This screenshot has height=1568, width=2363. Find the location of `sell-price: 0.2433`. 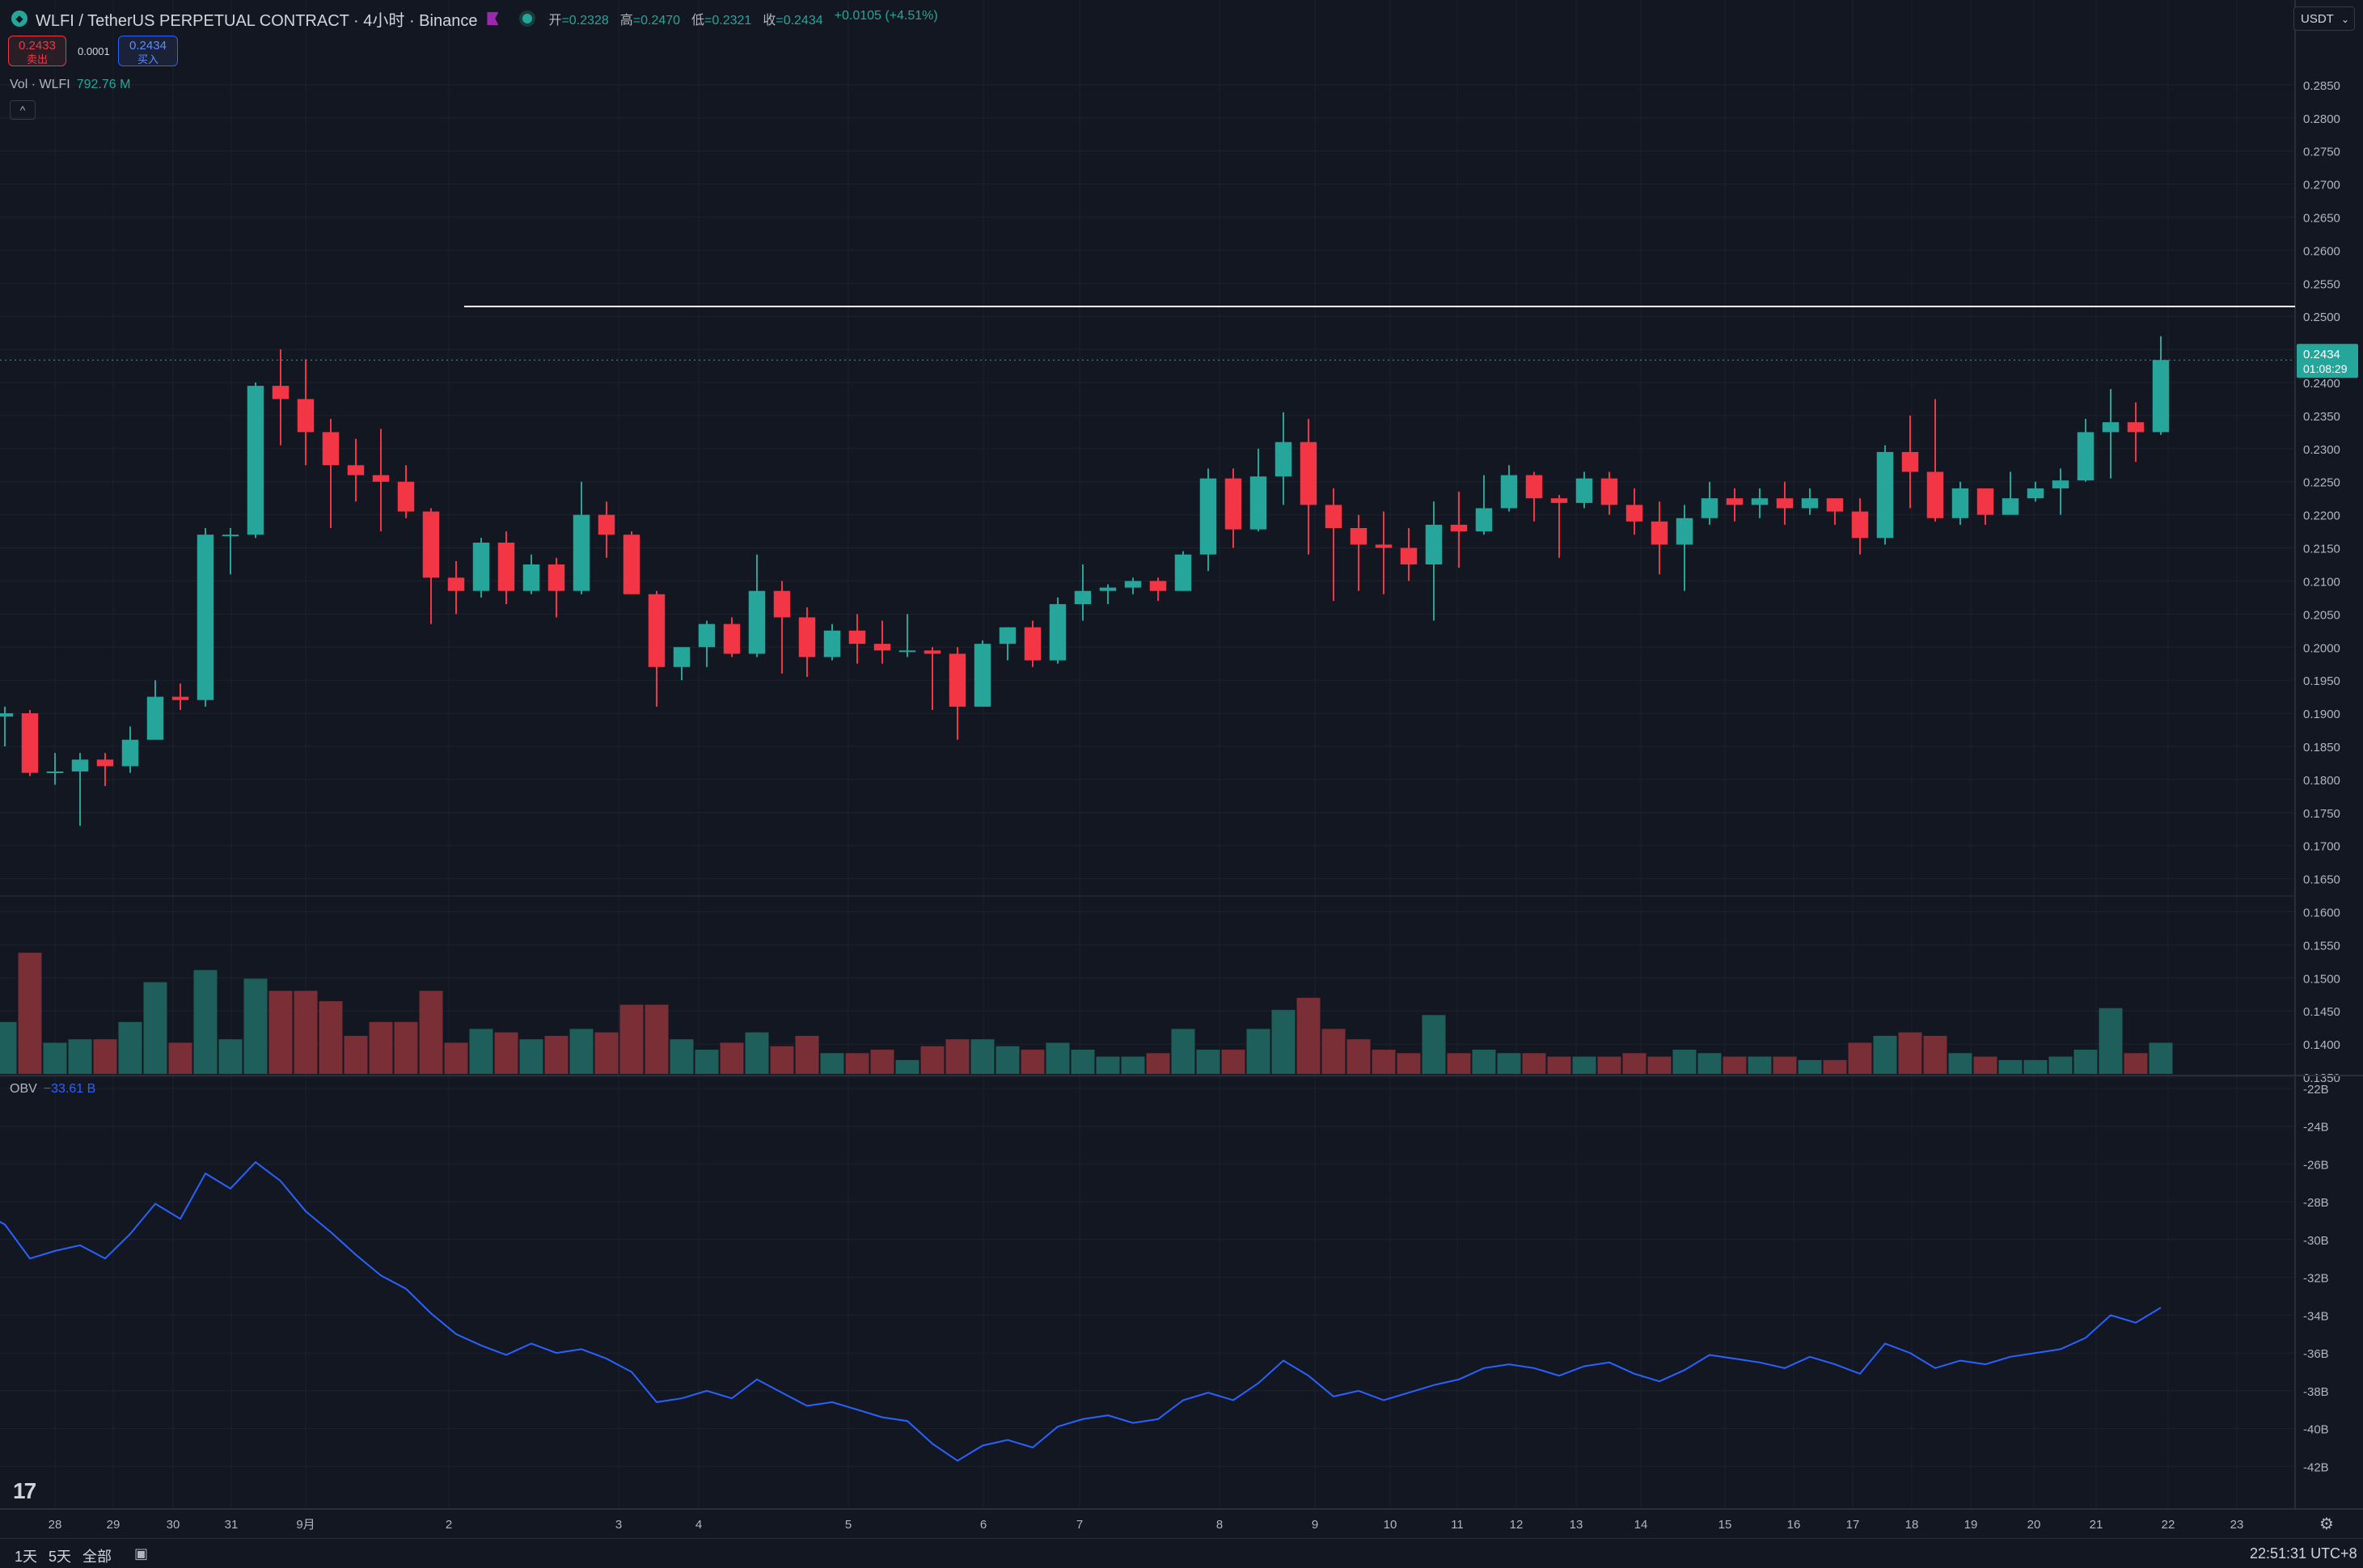

sell-price: 0.2433 is located at coordinates (37, 46).